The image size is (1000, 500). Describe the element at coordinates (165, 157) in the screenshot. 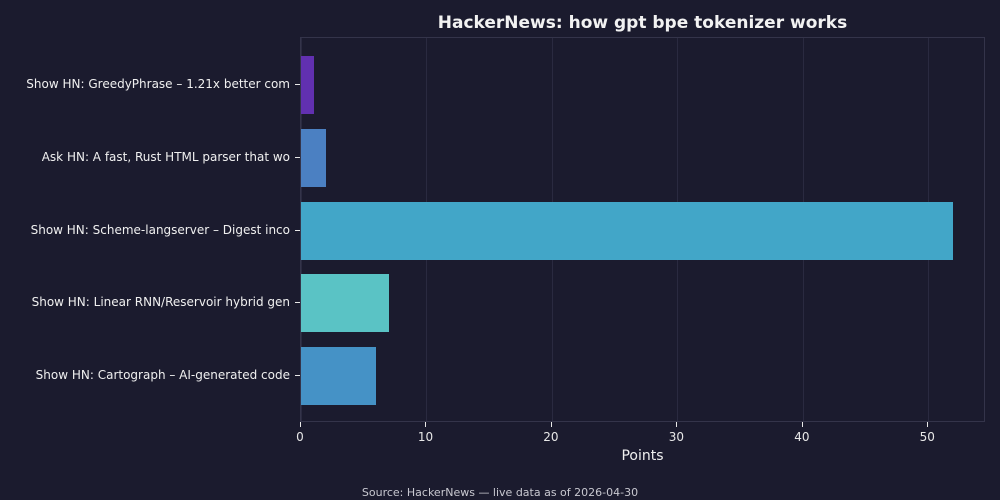

I see `y-category-label: Ask HN: A fast, Rust HTML parser that wo` at that location.